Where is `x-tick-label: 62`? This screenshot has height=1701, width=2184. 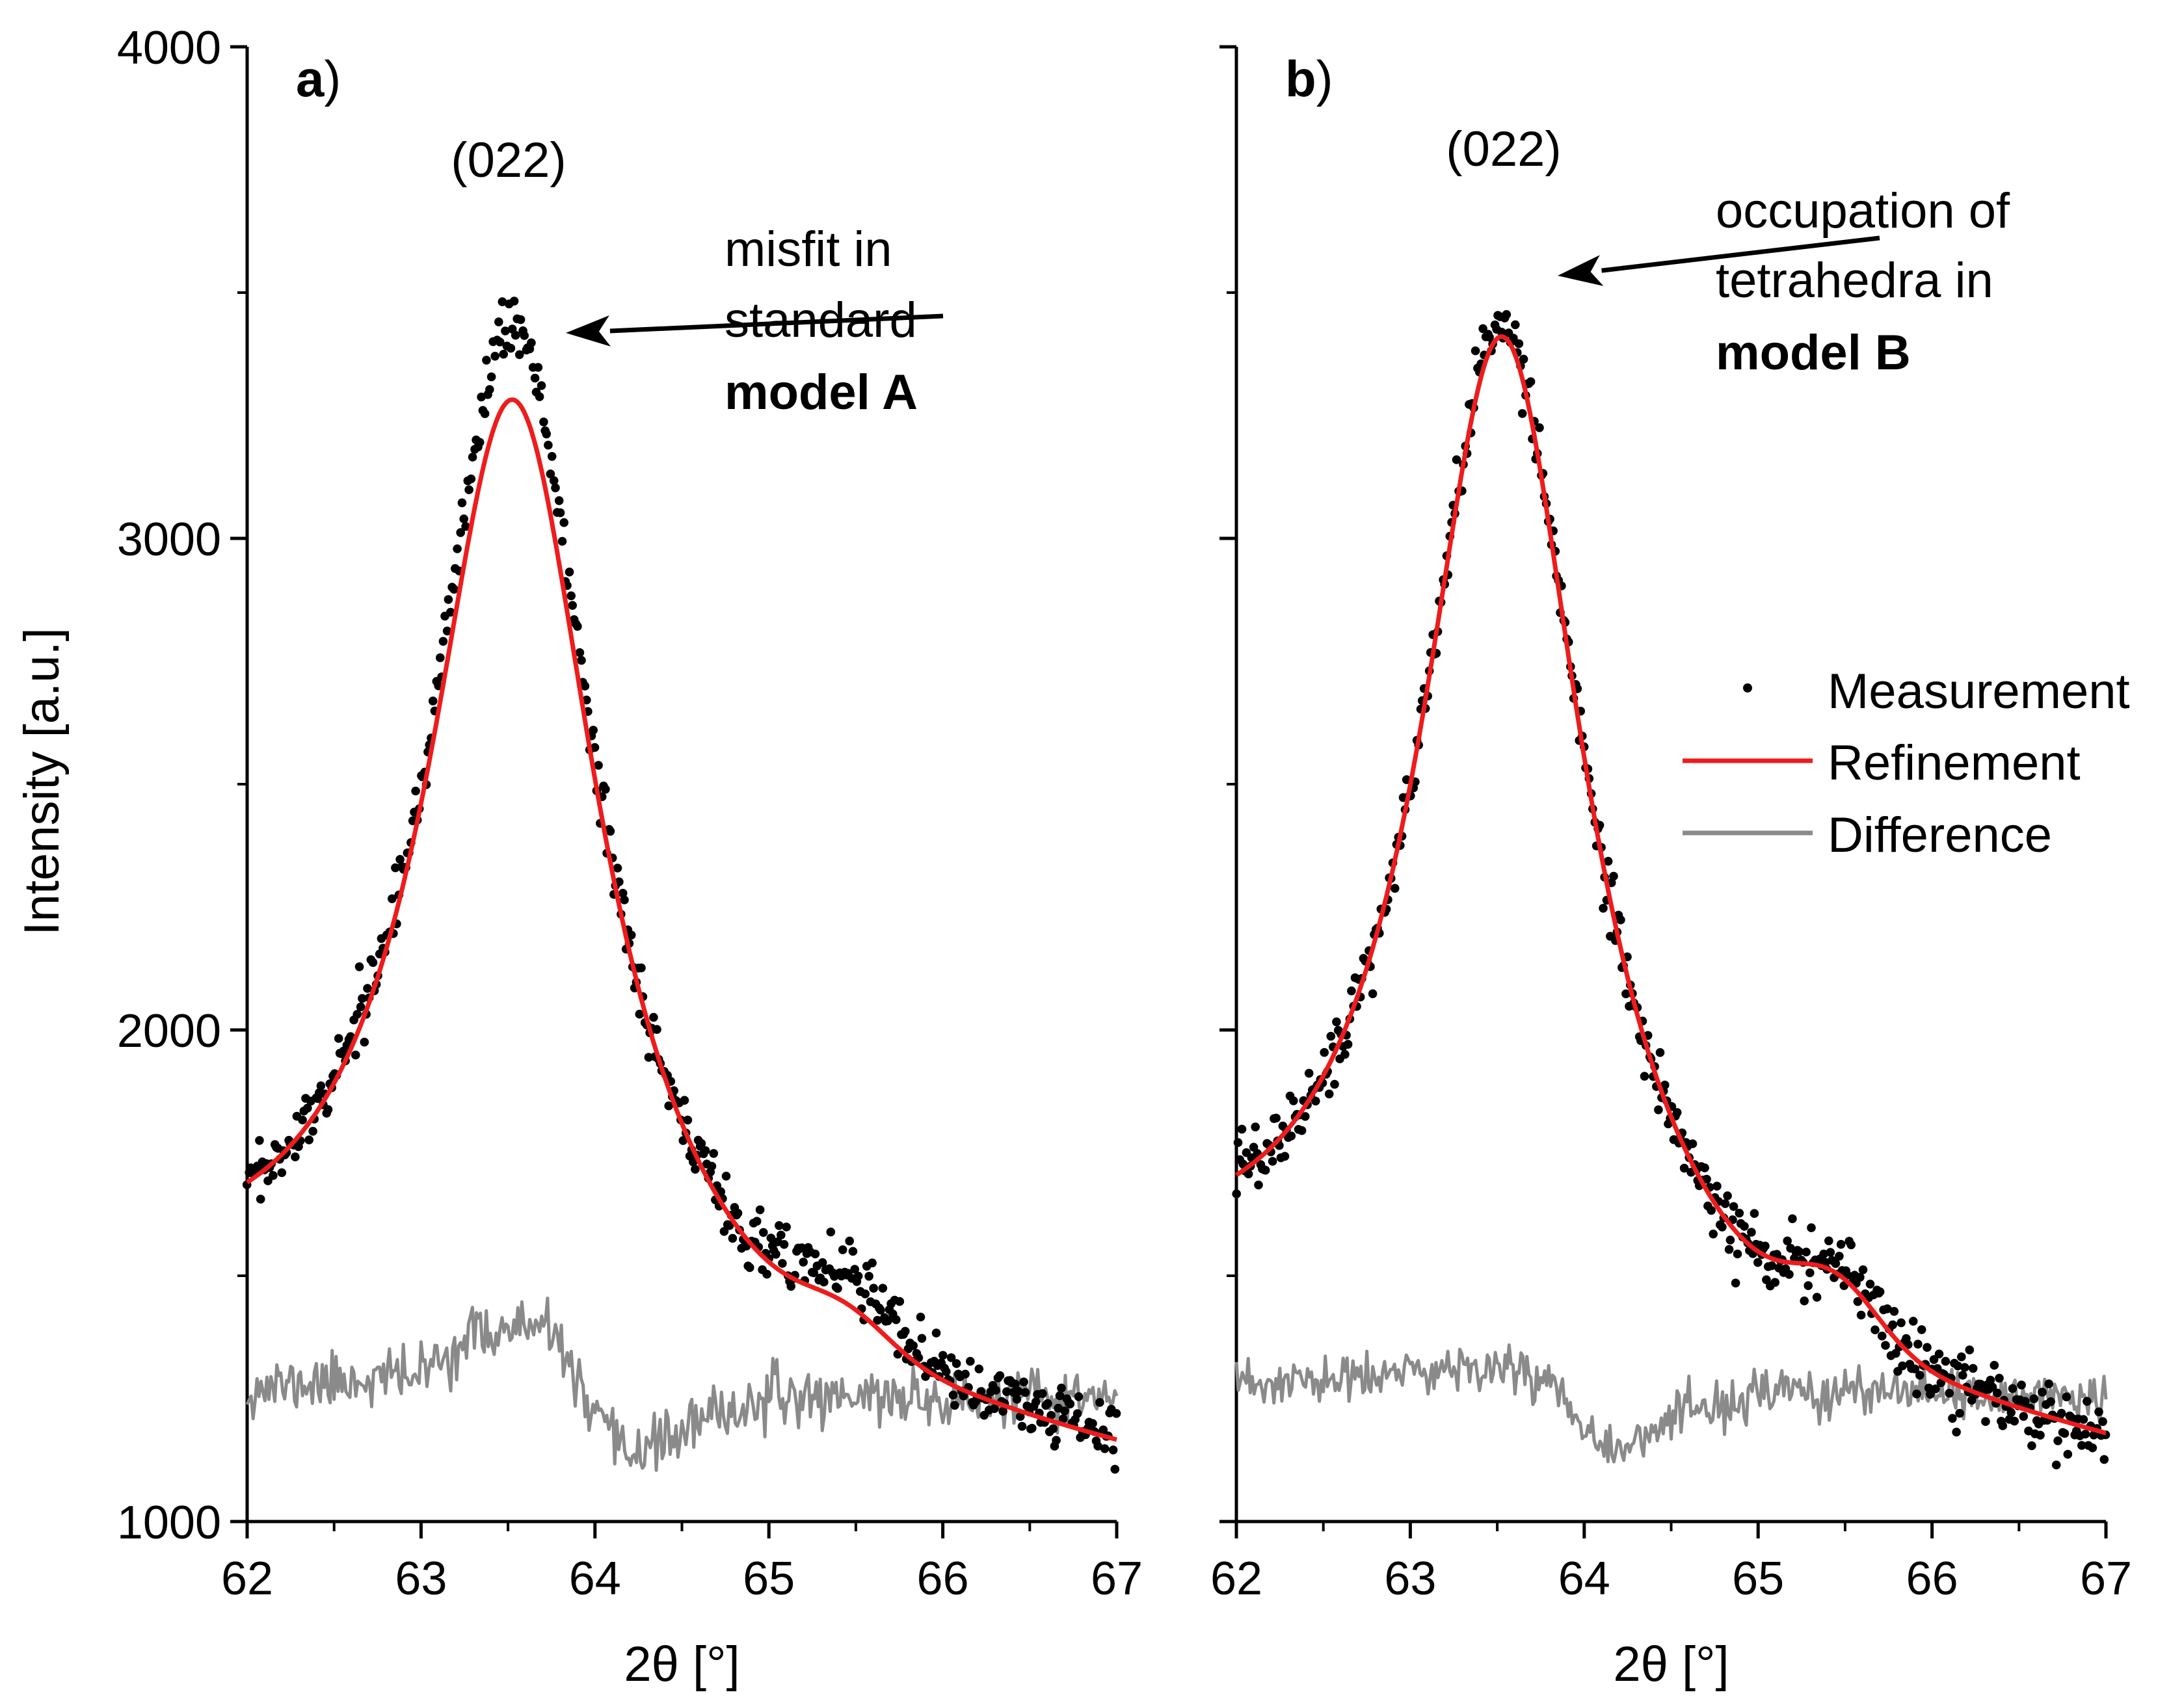 x-tick-label: 62 is located at coordinates (1236, 1579).